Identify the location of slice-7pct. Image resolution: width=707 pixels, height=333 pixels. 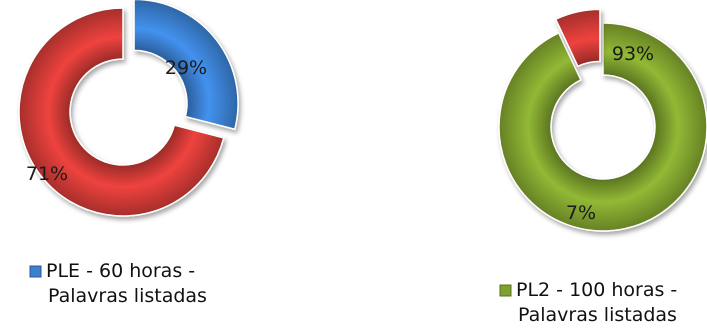
(577, 38).